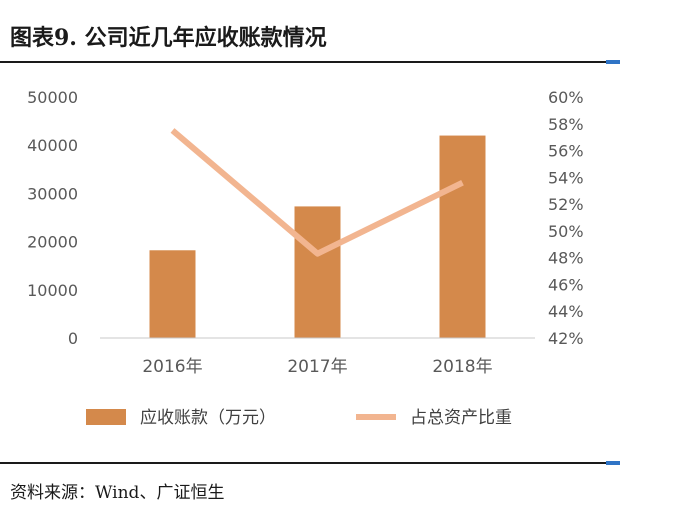 Image resolution: width=692 pixels, height=512 pixels. Describe the element at coordinates (52, 290) in the screenshot. I see `left-tick-label: 10000` at that location.